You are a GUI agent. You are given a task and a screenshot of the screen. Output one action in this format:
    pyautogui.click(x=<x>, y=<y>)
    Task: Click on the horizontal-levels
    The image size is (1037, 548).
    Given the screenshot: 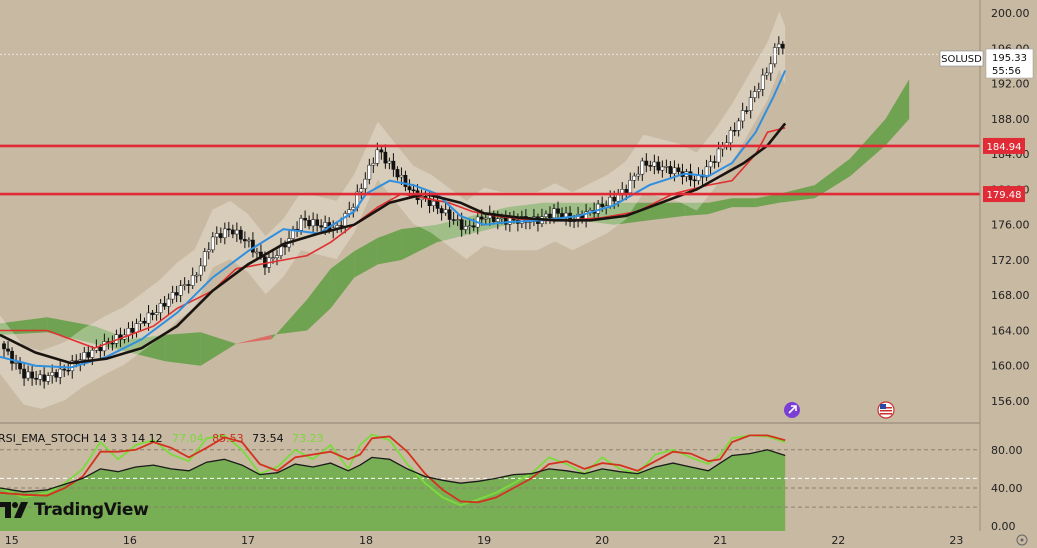 What is the action you would take?
    pyautogui.click(x=490, y=170)
    